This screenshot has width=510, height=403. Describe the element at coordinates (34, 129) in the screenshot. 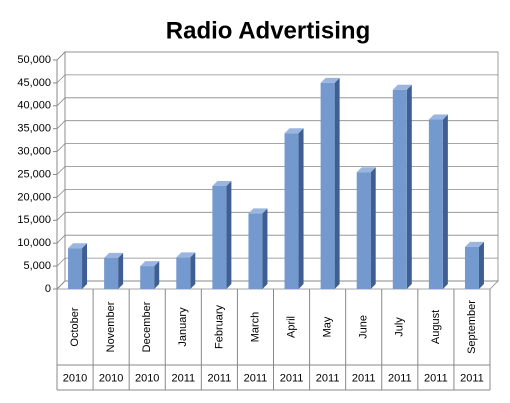

I see `y-tick-label: 35,000` at that location.